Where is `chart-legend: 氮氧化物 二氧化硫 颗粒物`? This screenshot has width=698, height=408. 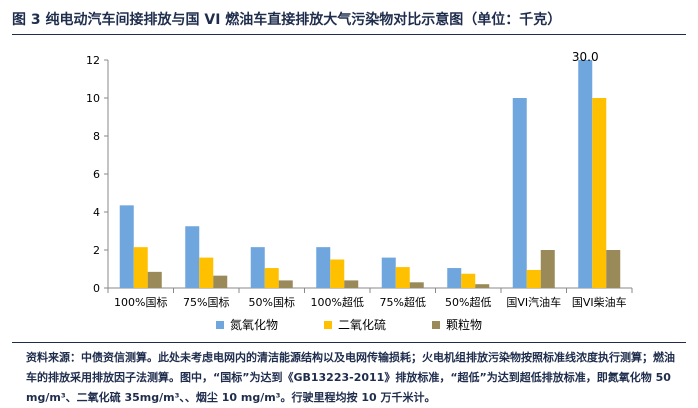
chart-legend: 氮氧化物 二氧化硫 颗粒物 is located at coordinates (349, 324).